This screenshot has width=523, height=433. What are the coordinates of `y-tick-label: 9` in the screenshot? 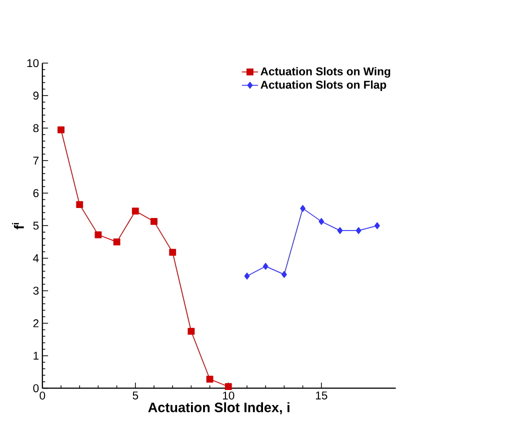 It's located at (36, 95).